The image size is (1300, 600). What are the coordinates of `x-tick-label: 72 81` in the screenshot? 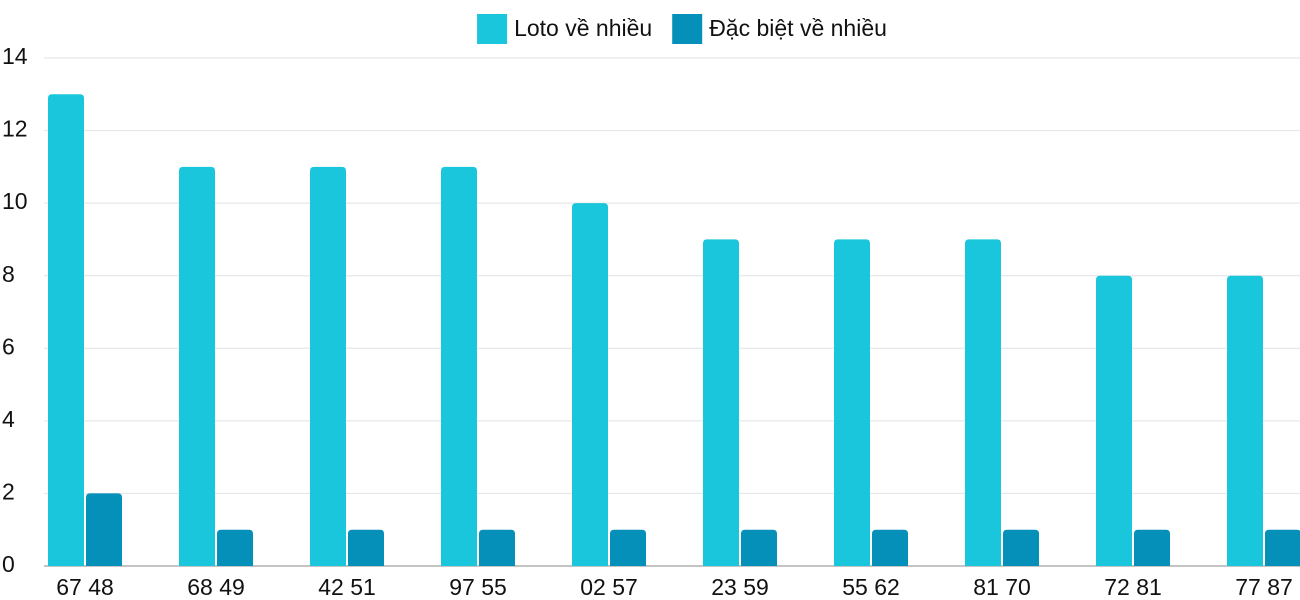 It's located at (1133, 587).